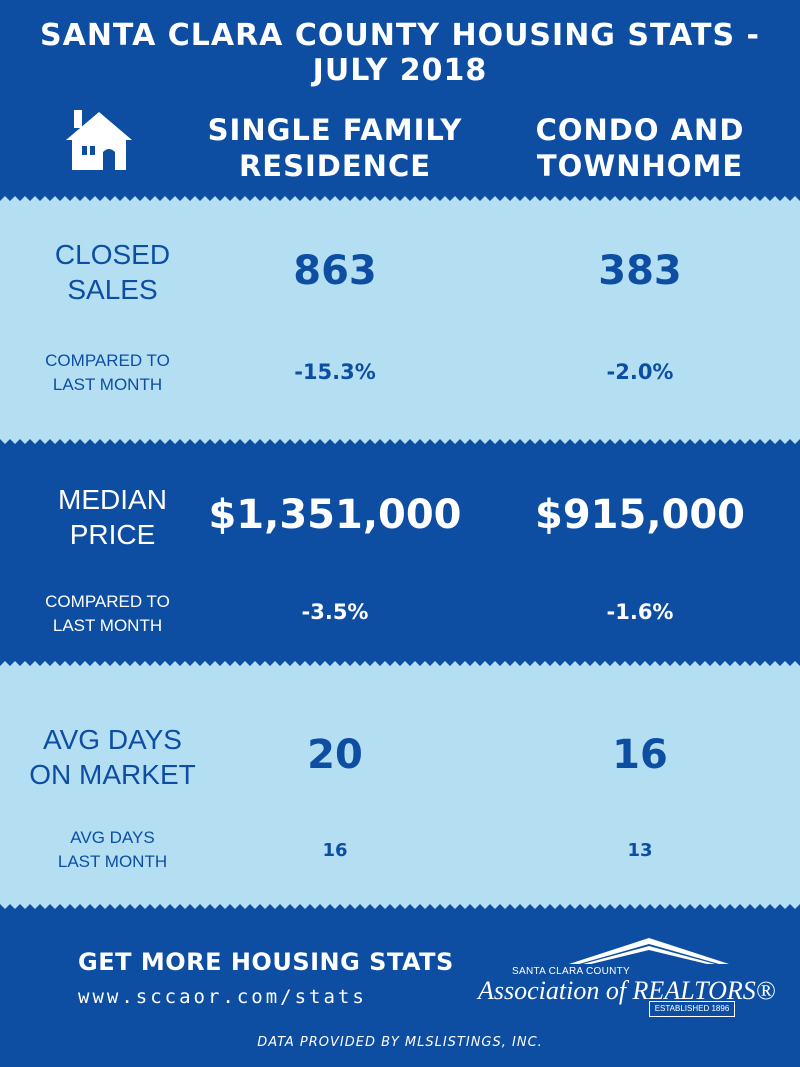 The width and height of the screenshot is (800, 1067). I want to click on column-header-line: TOWNHOME, so click(640, 166).